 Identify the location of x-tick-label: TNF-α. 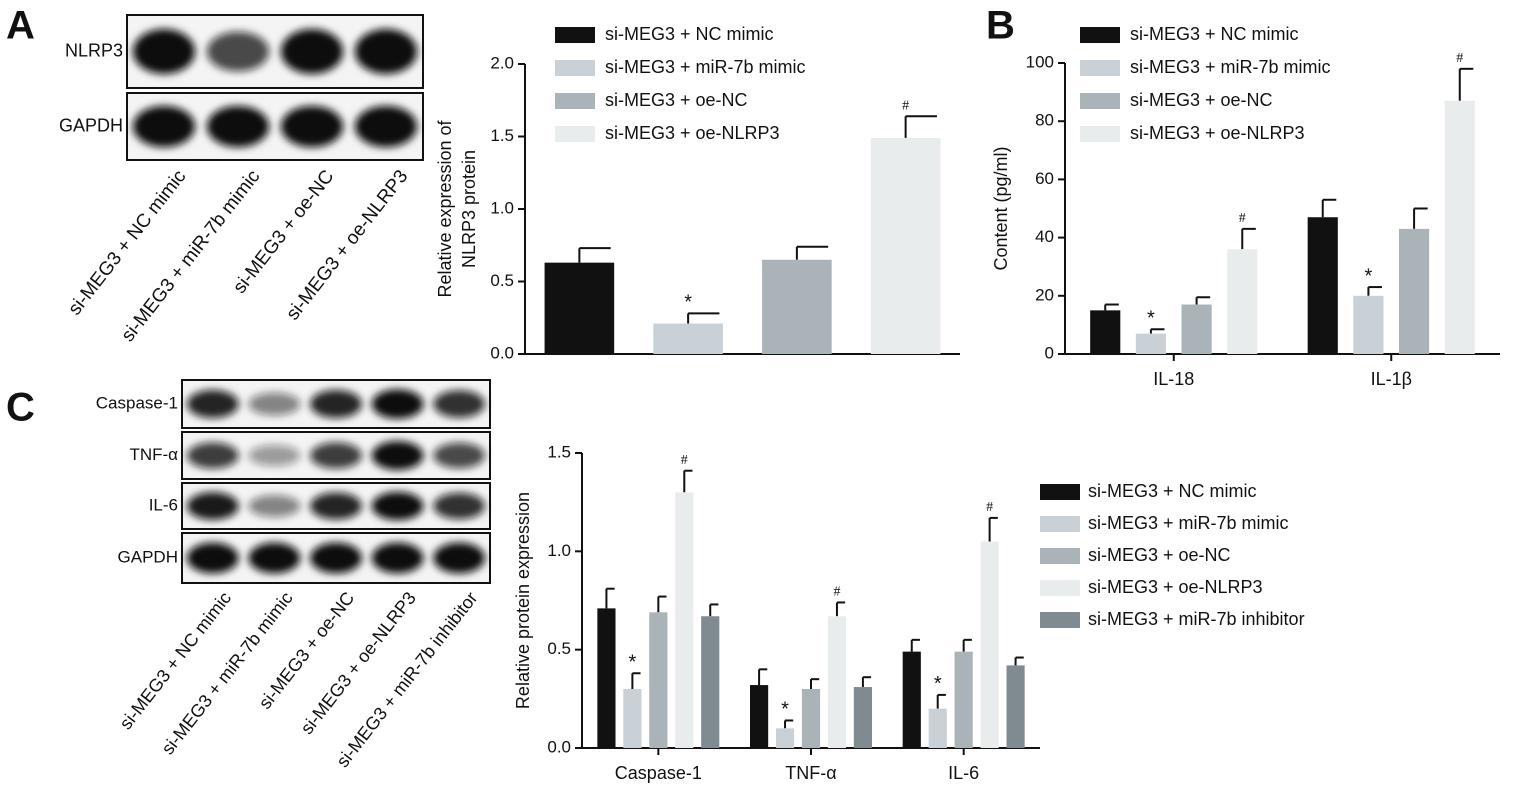
(810, 773).